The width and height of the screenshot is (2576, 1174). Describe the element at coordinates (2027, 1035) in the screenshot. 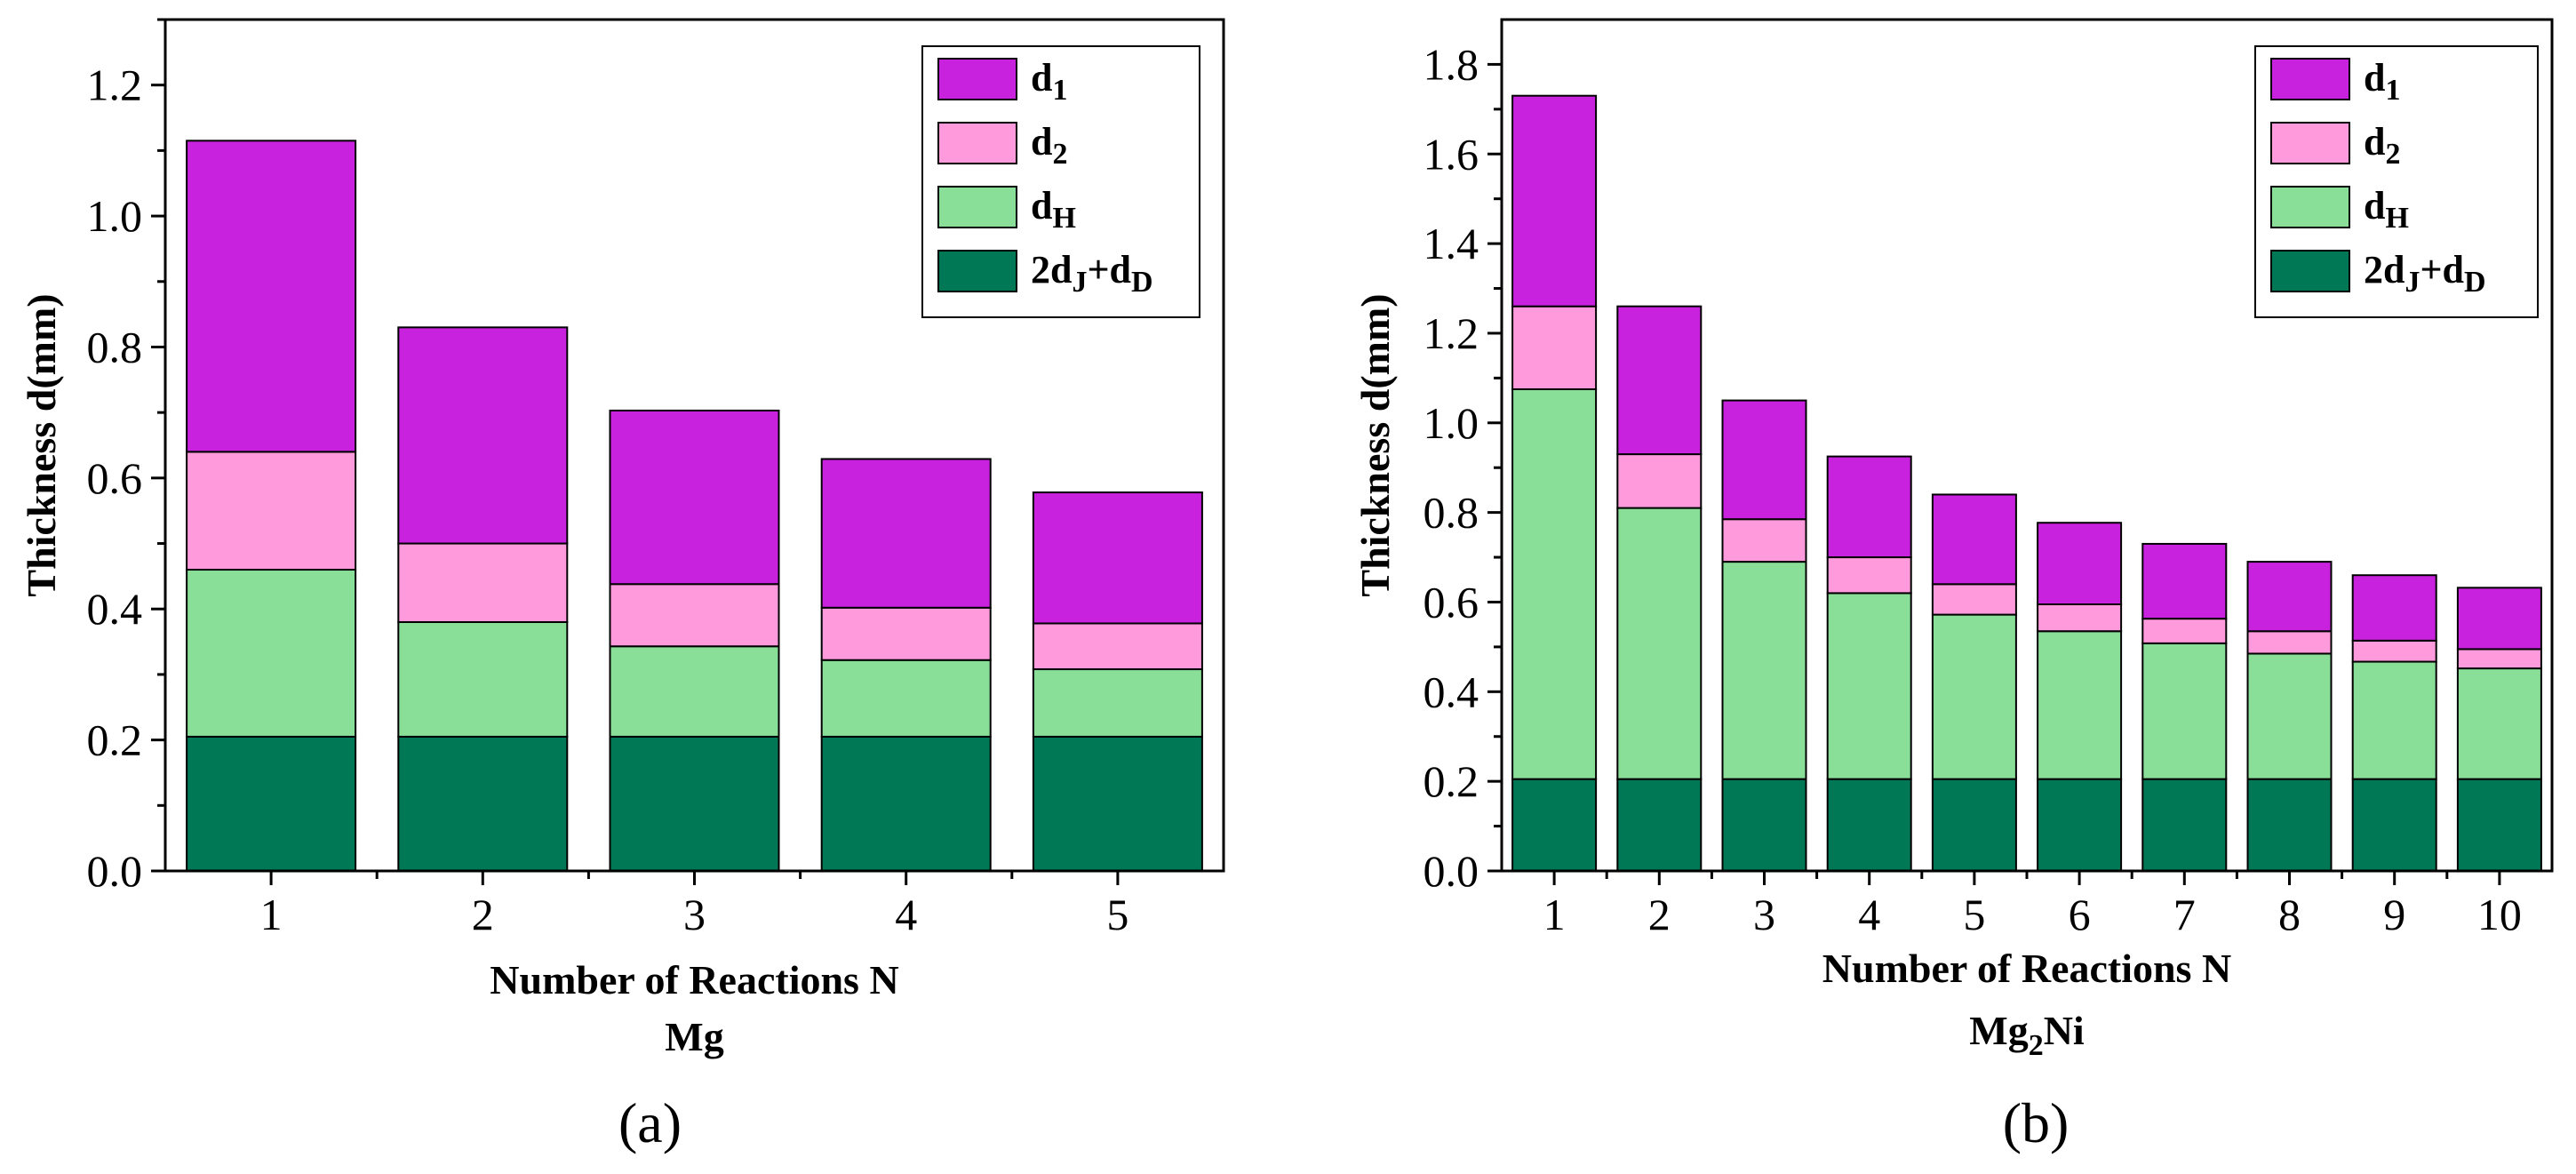

I see `chart-title: Mg2Ni` at that location.